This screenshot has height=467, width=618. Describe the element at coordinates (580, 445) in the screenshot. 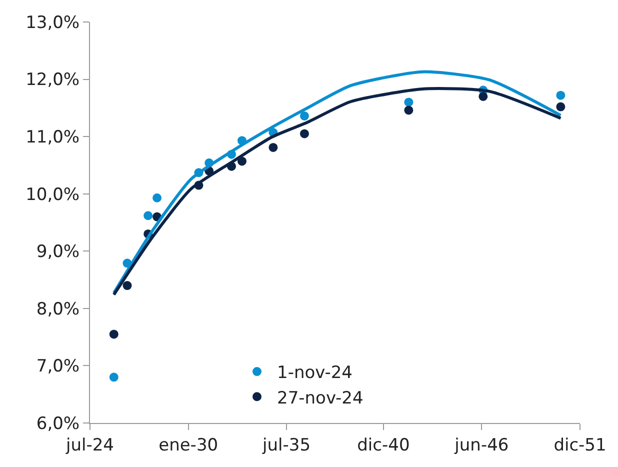

I see `x-tick-label: dic-51` at that location.